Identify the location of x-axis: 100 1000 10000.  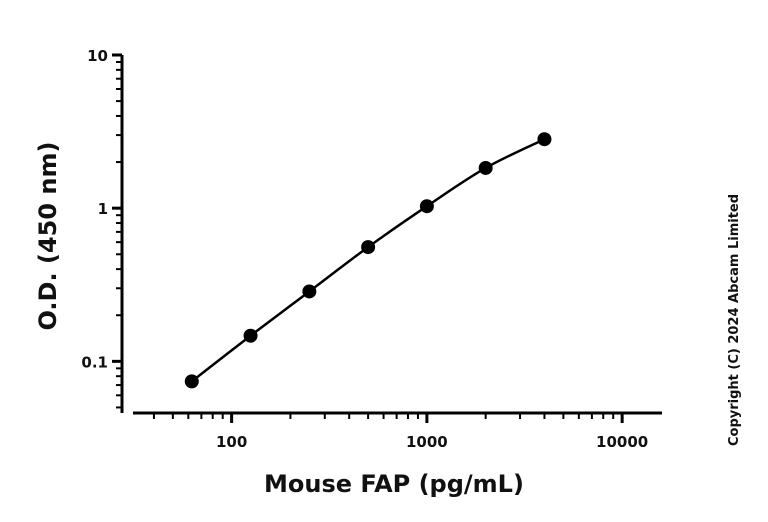
(397, 431).